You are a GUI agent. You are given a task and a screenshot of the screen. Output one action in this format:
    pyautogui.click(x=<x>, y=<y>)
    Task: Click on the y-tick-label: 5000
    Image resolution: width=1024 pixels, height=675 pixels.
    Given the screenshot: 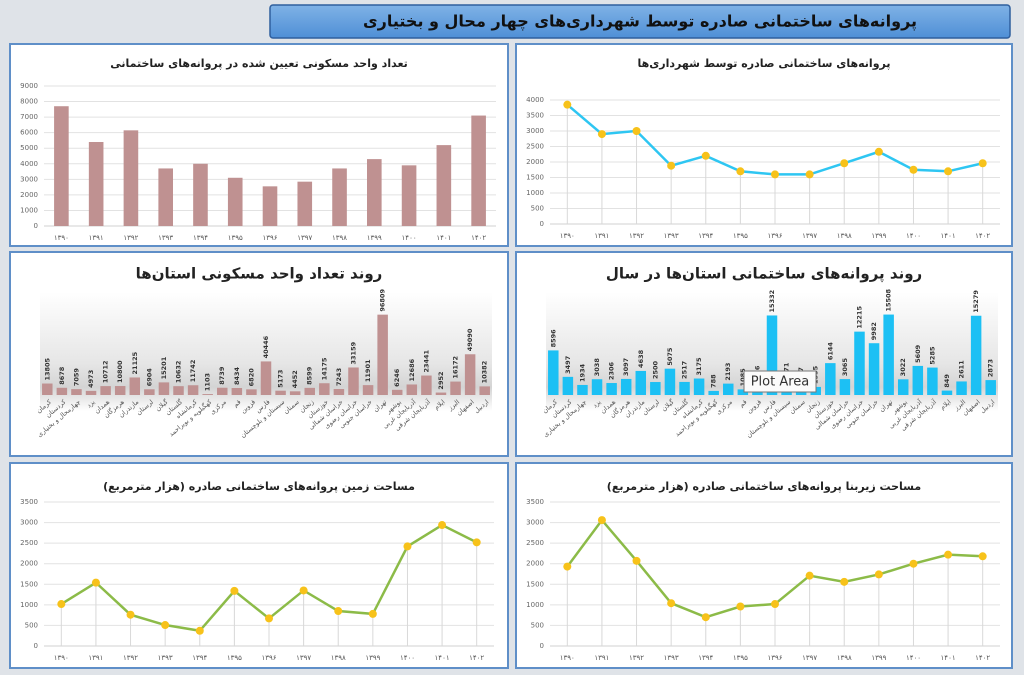 What is the action you would take?
    pyautogui.click(x=29, y=148)
    